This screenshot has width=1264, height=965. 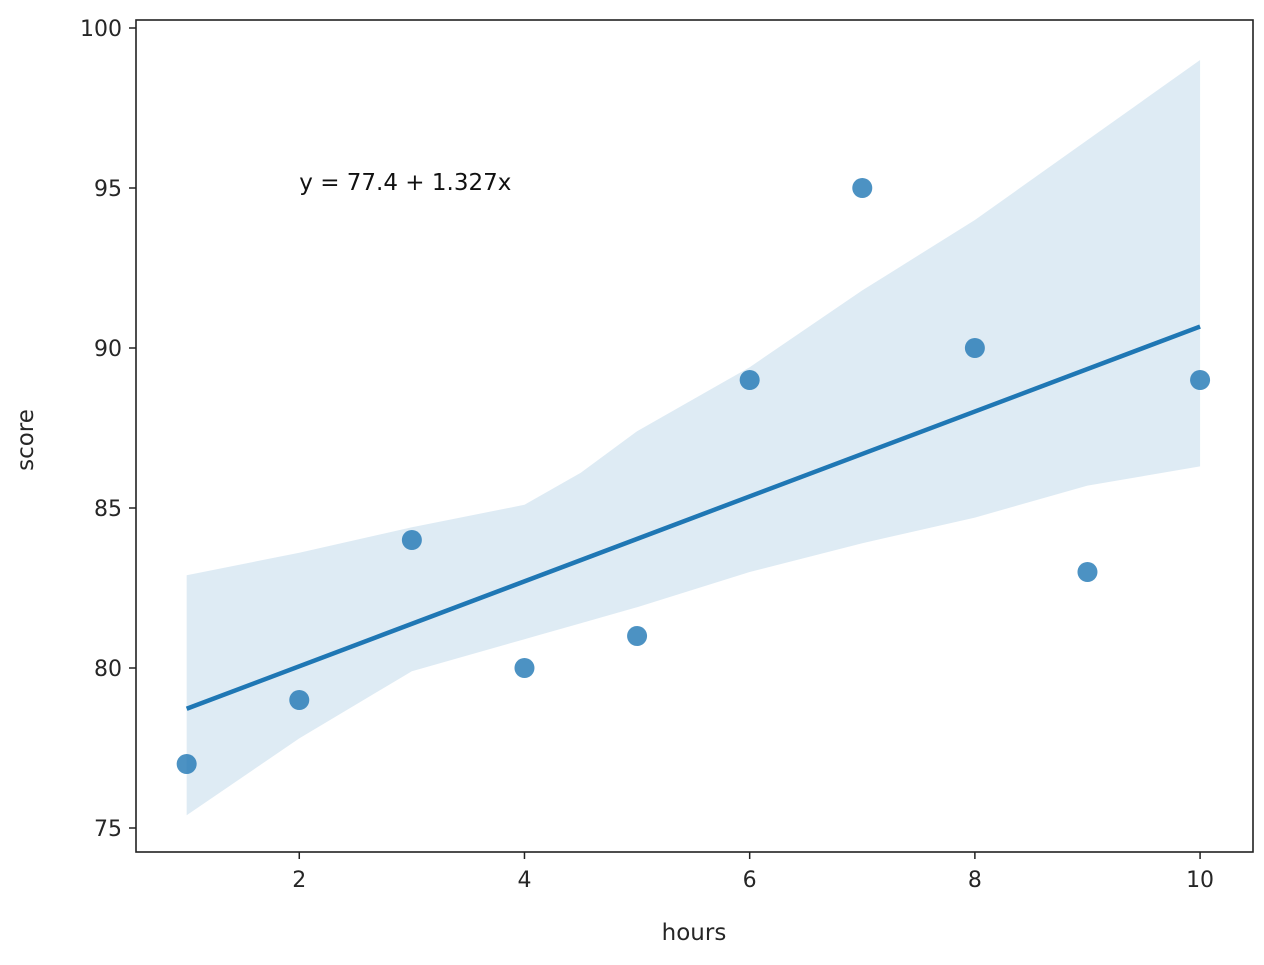 What do you see at coordinates (108, 189) in the screenshot?
I see `y-tick-label: 95` at bounding box center [108, 189].